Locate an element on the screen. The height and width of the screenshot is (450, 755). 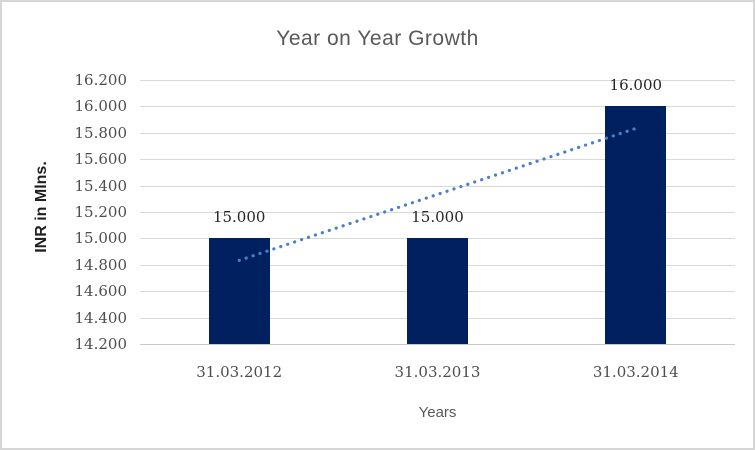
y-tick-label: 15.400 is located at coordinates (101, 185).